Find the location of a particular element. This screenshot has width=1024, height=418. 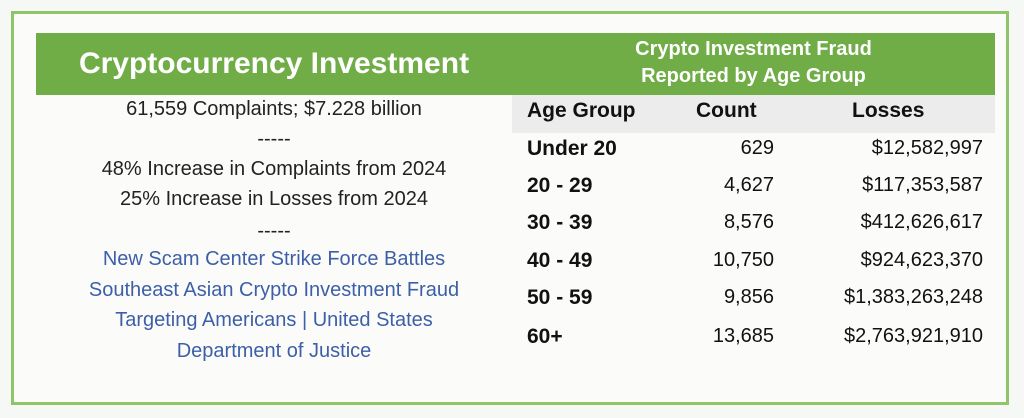

article-link: New Scam Center Strike Force Battles is located at coordinates (274, 259).